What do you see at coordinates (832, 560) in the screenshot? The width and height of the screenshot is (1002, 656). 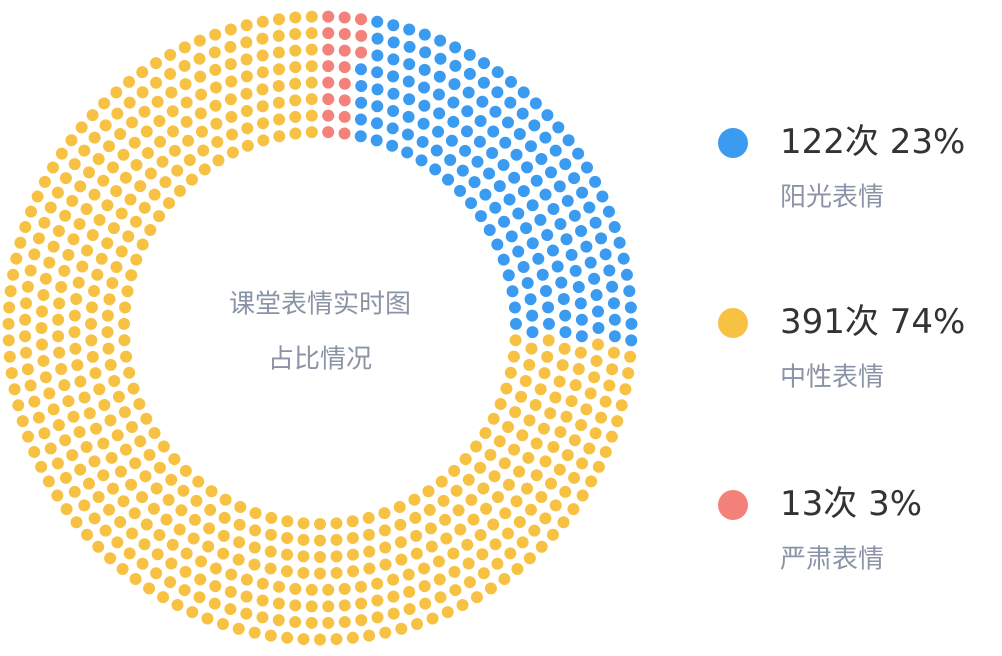 I see `legend-name: 严肃表情` at bounding box center [832, 560].